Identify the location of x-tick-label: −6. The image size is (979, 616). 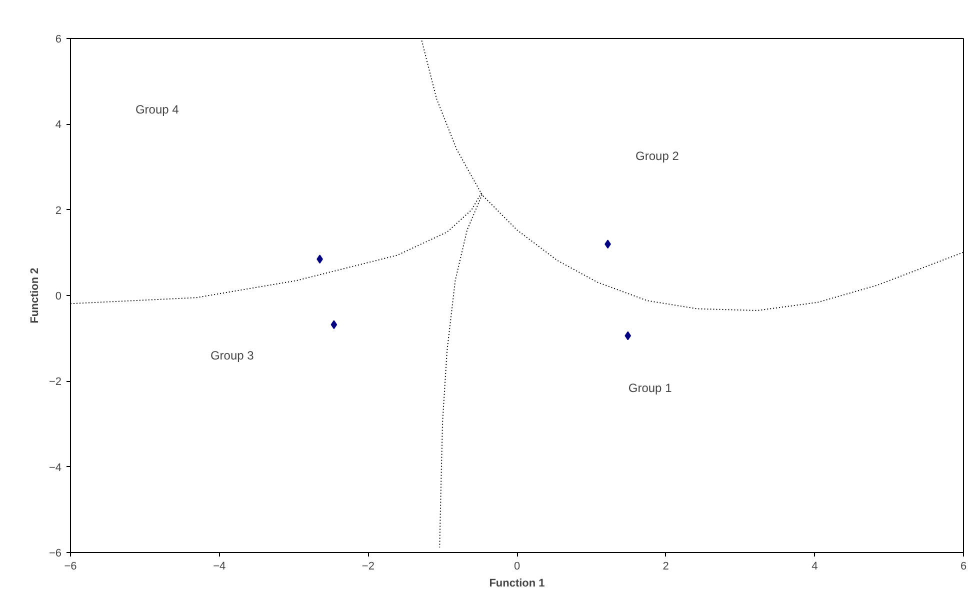
(70, 566).